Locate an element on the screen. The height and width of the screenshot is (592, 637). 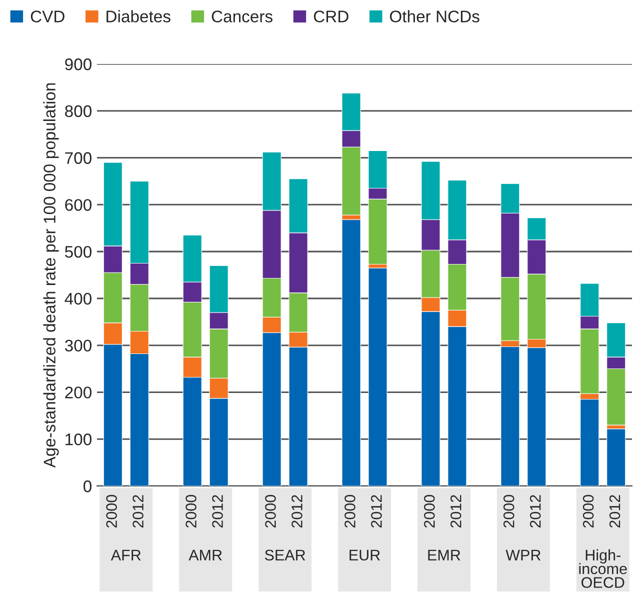
text: SEAR is located at coordinates (285, 555).